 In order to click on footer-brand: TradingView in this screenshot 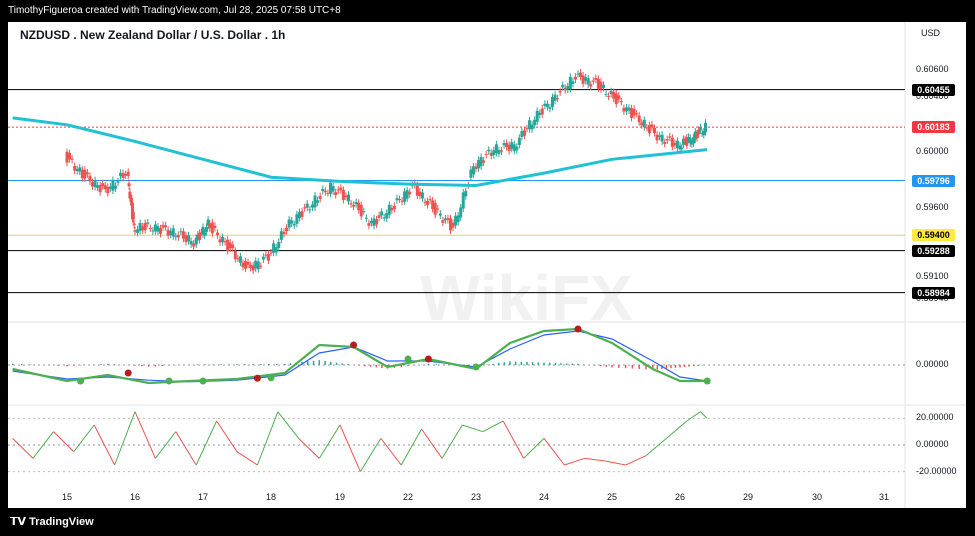, I will do `click(61, 522)`.